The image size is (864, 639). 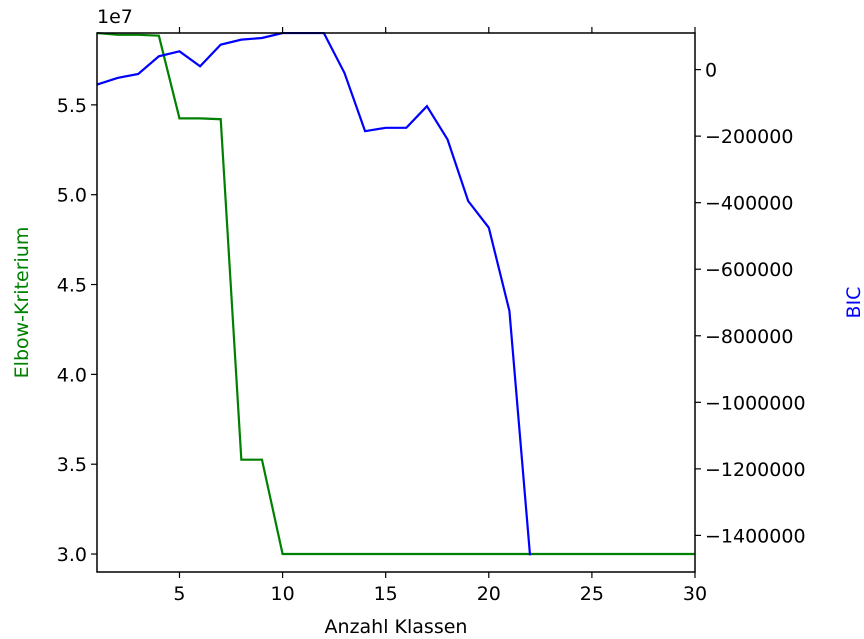 I want to click on y-left-tick-label: 4.5, so click(x=72, y=286).